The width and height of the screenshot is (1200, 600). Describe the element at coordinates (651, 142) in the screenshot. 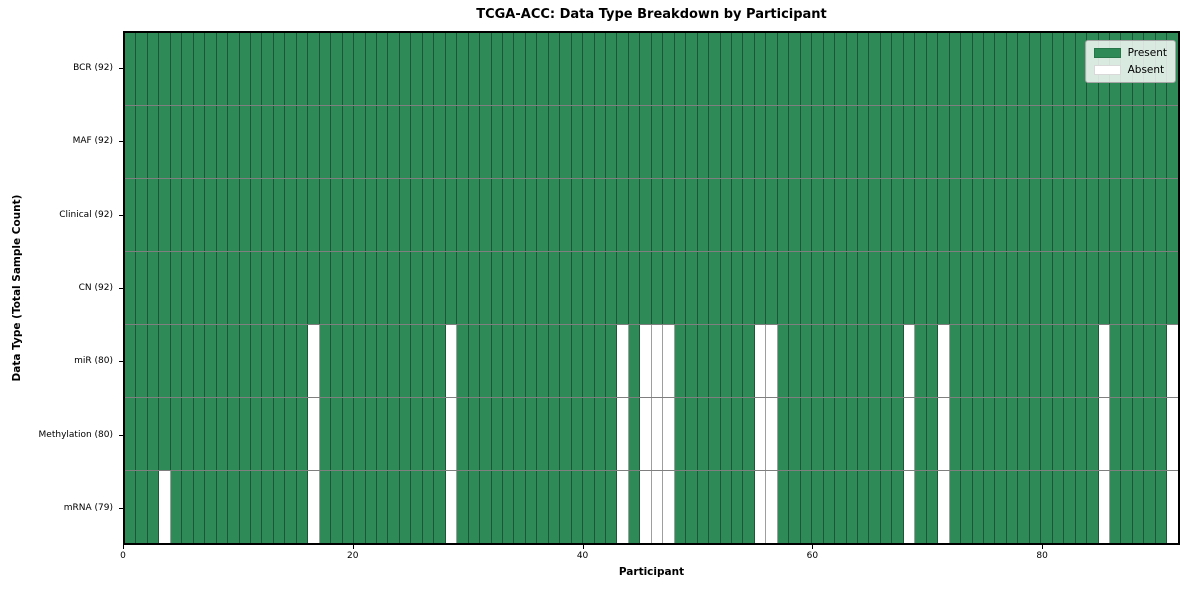

I see `heatmap-row-maf` at that location.